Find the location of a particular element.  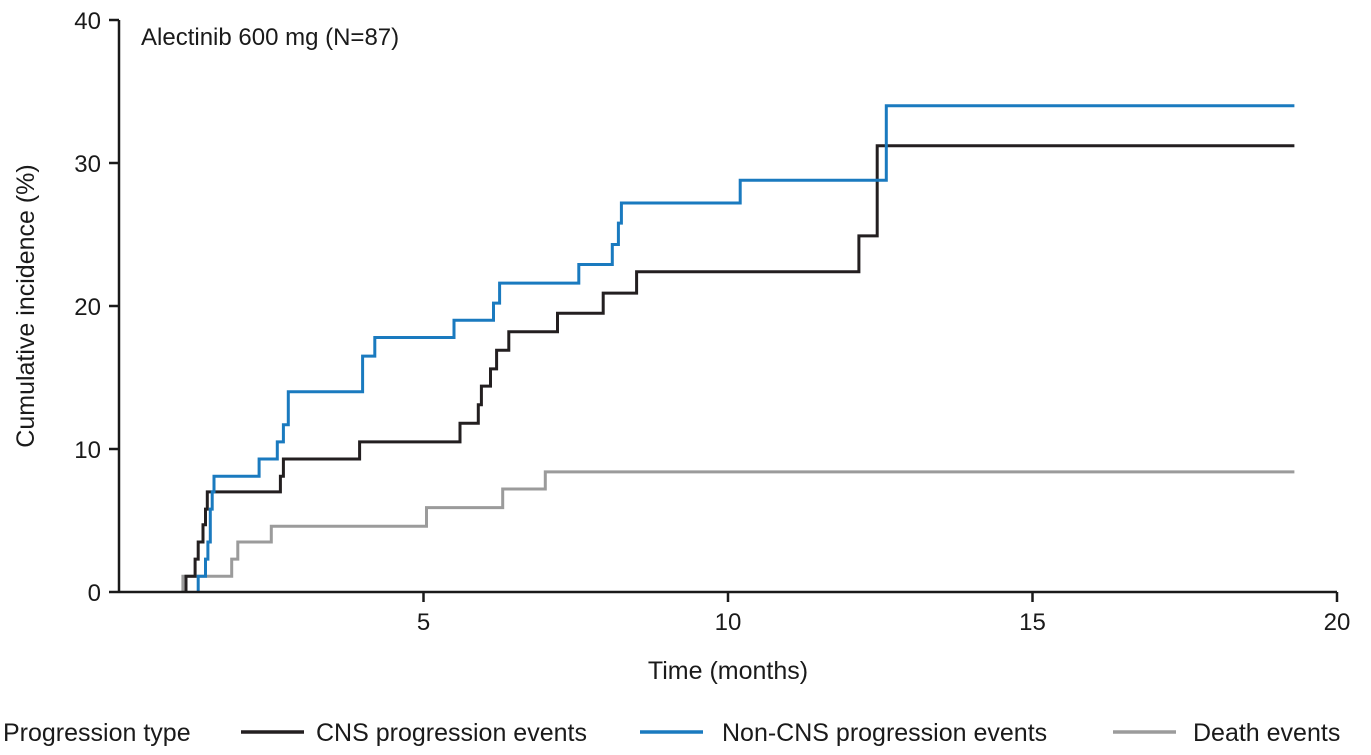

x-tick-label: 20 is located at coordinates (1337, 622).